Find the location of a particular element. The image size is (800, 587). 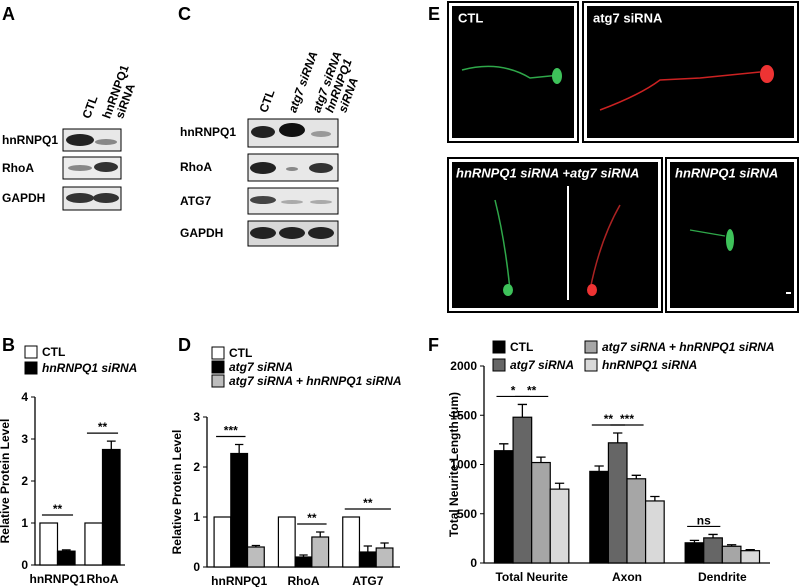

y-tick-label: 2000 is located at coordinates (463, 366).